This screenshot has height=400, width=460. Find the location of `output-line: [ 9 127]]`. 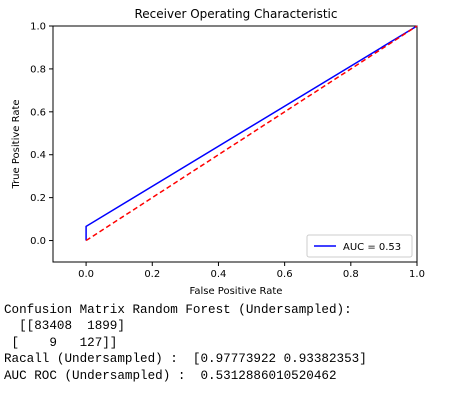

output-line: [ 9 127]] is located at coordinates (61, 342).